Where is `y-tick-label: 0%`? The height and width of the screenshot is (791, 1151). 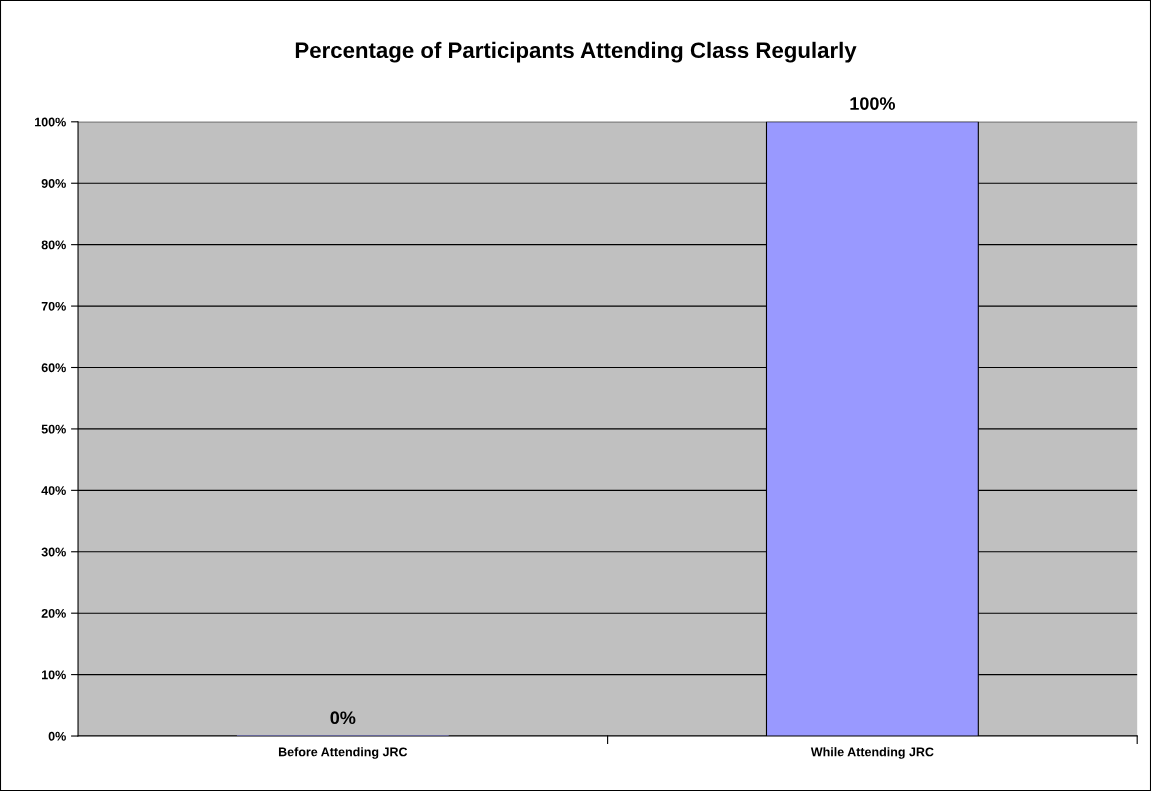 y-tick-label: 0% is located at coordinates (57, 736).